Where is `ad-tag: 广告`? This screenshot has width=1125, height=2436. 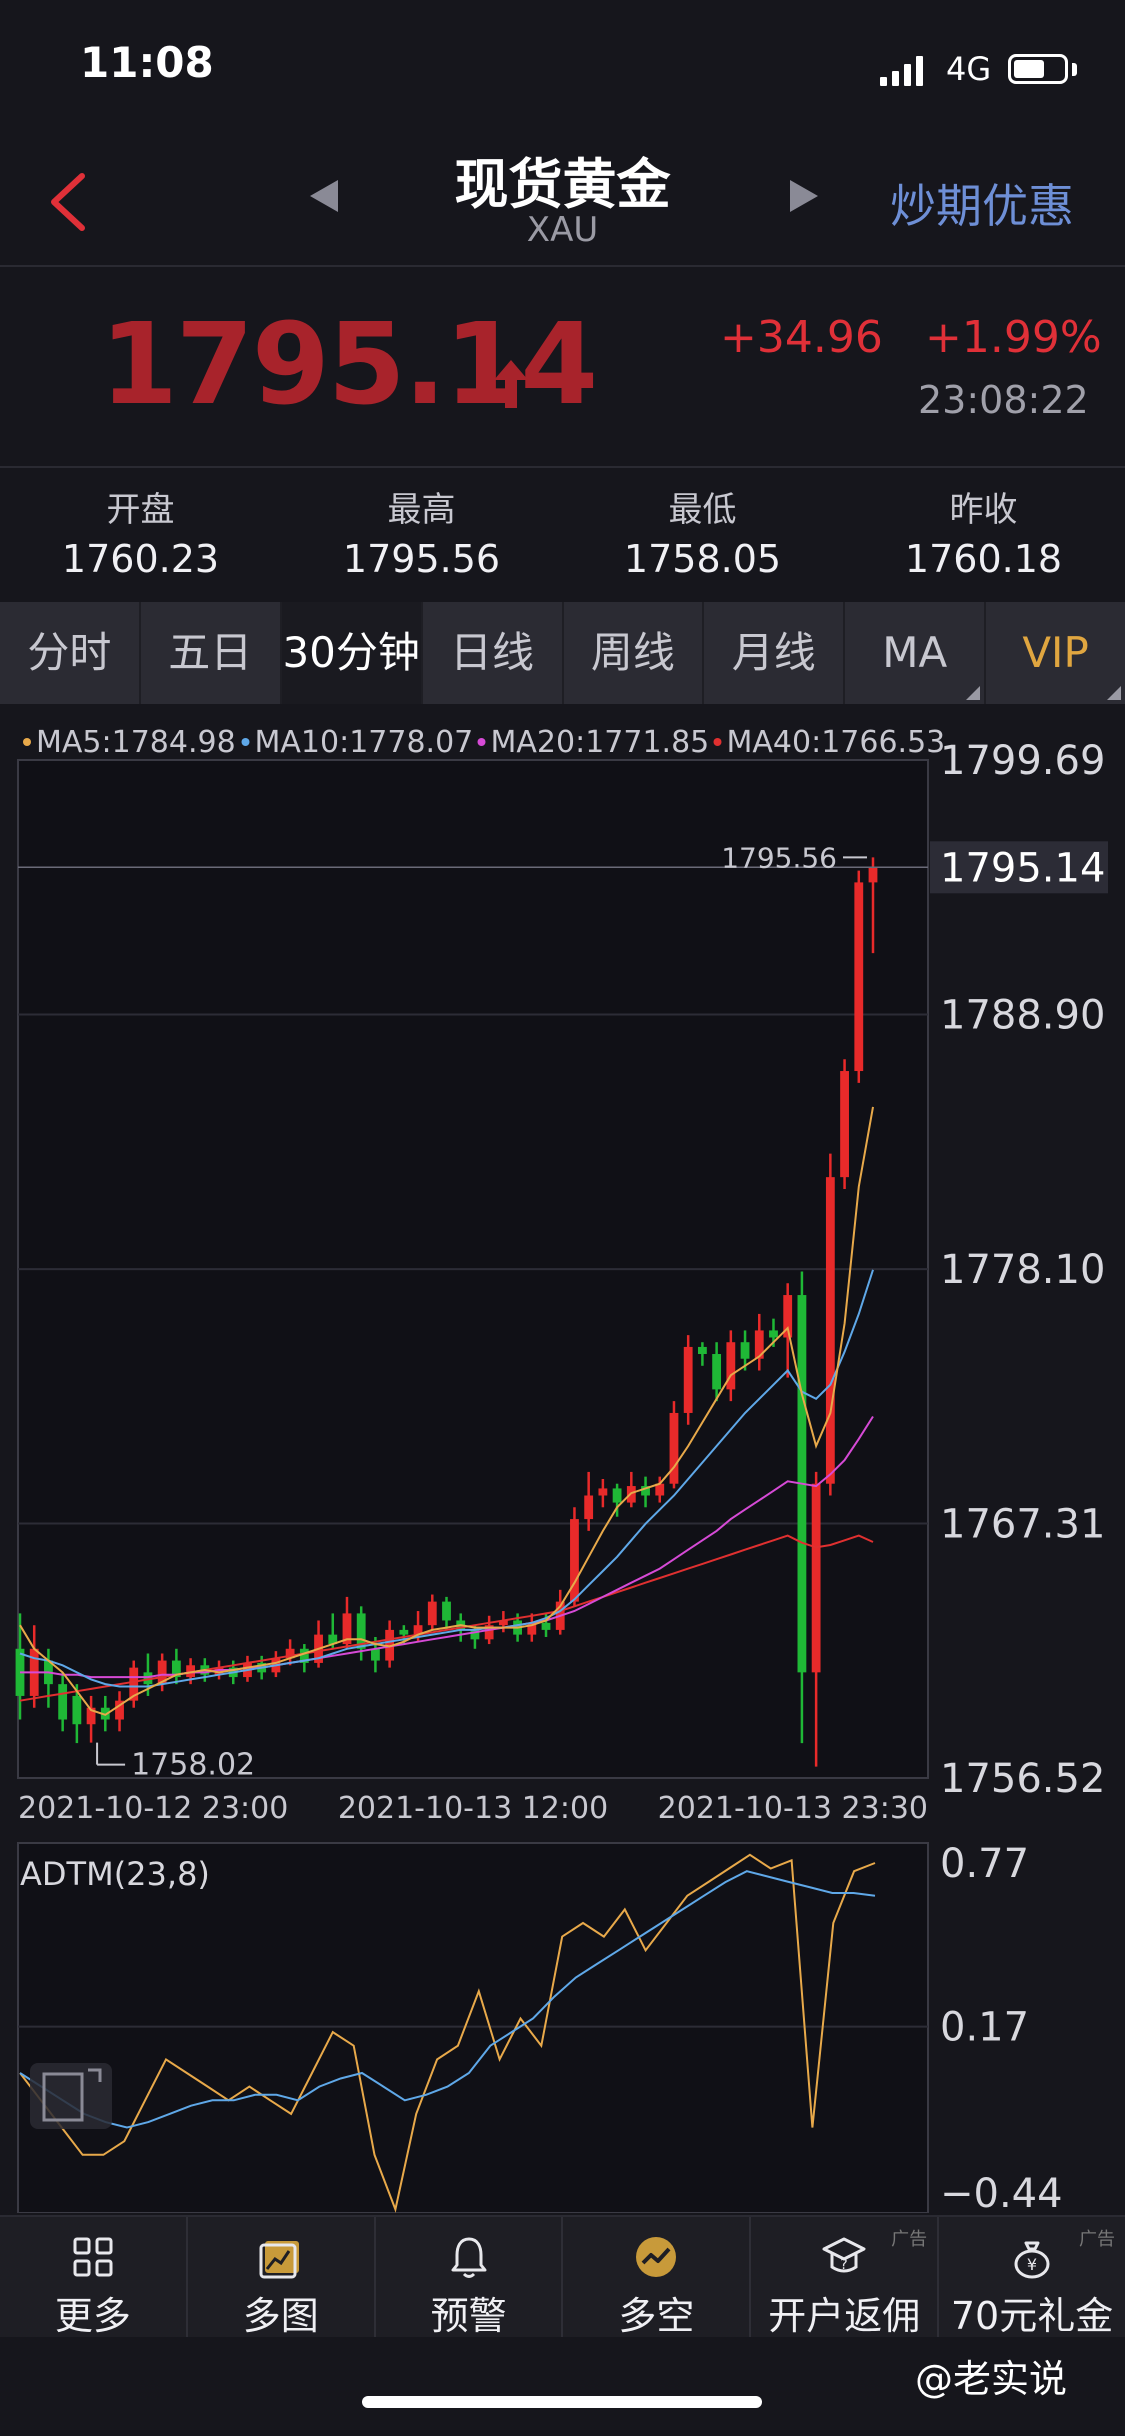
ad-tag: 广告 is located at coordinates (909, 2239).